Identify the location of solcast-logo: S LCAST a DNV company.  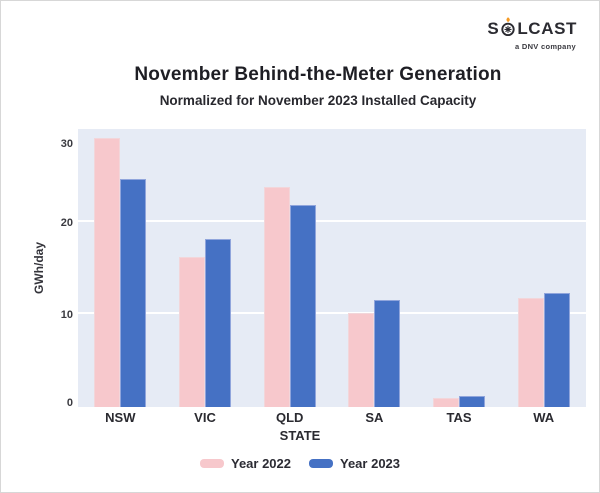
(532, 33).